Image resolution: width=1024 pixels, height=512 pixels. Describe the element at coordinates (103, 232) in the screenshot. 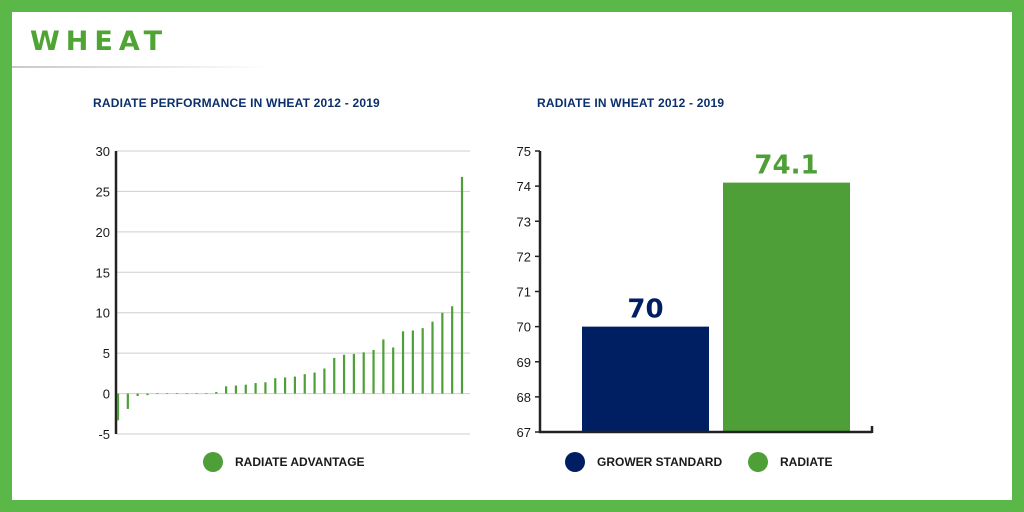

I see `chart1-ytick-label: 20` at that location.